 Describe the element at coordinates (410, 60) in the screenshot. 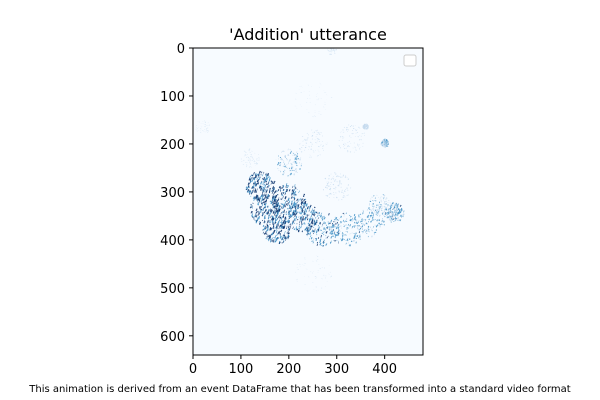

I see `legend` at that location.